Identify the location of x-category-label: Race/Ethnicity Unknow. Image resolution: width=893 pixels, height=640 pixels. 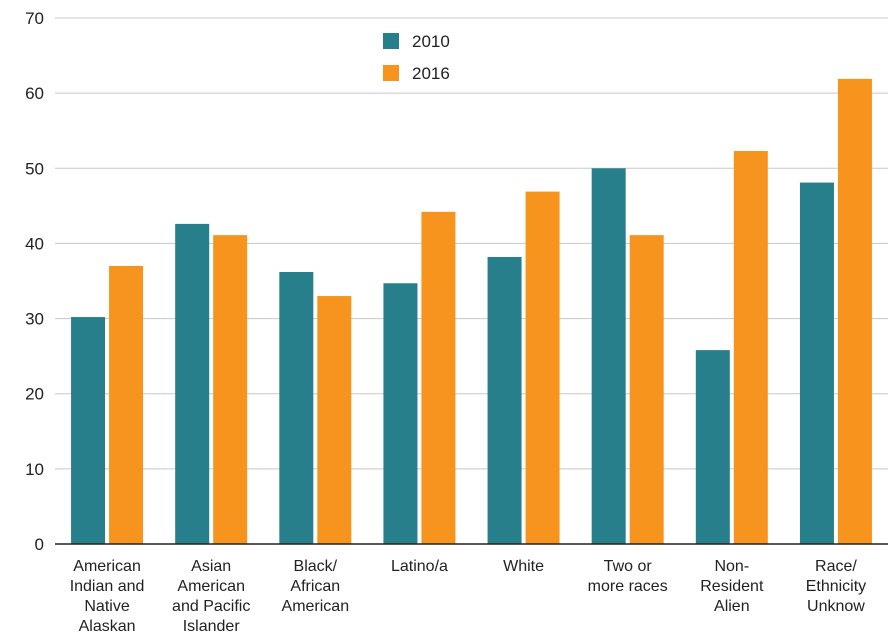
(836, 586).